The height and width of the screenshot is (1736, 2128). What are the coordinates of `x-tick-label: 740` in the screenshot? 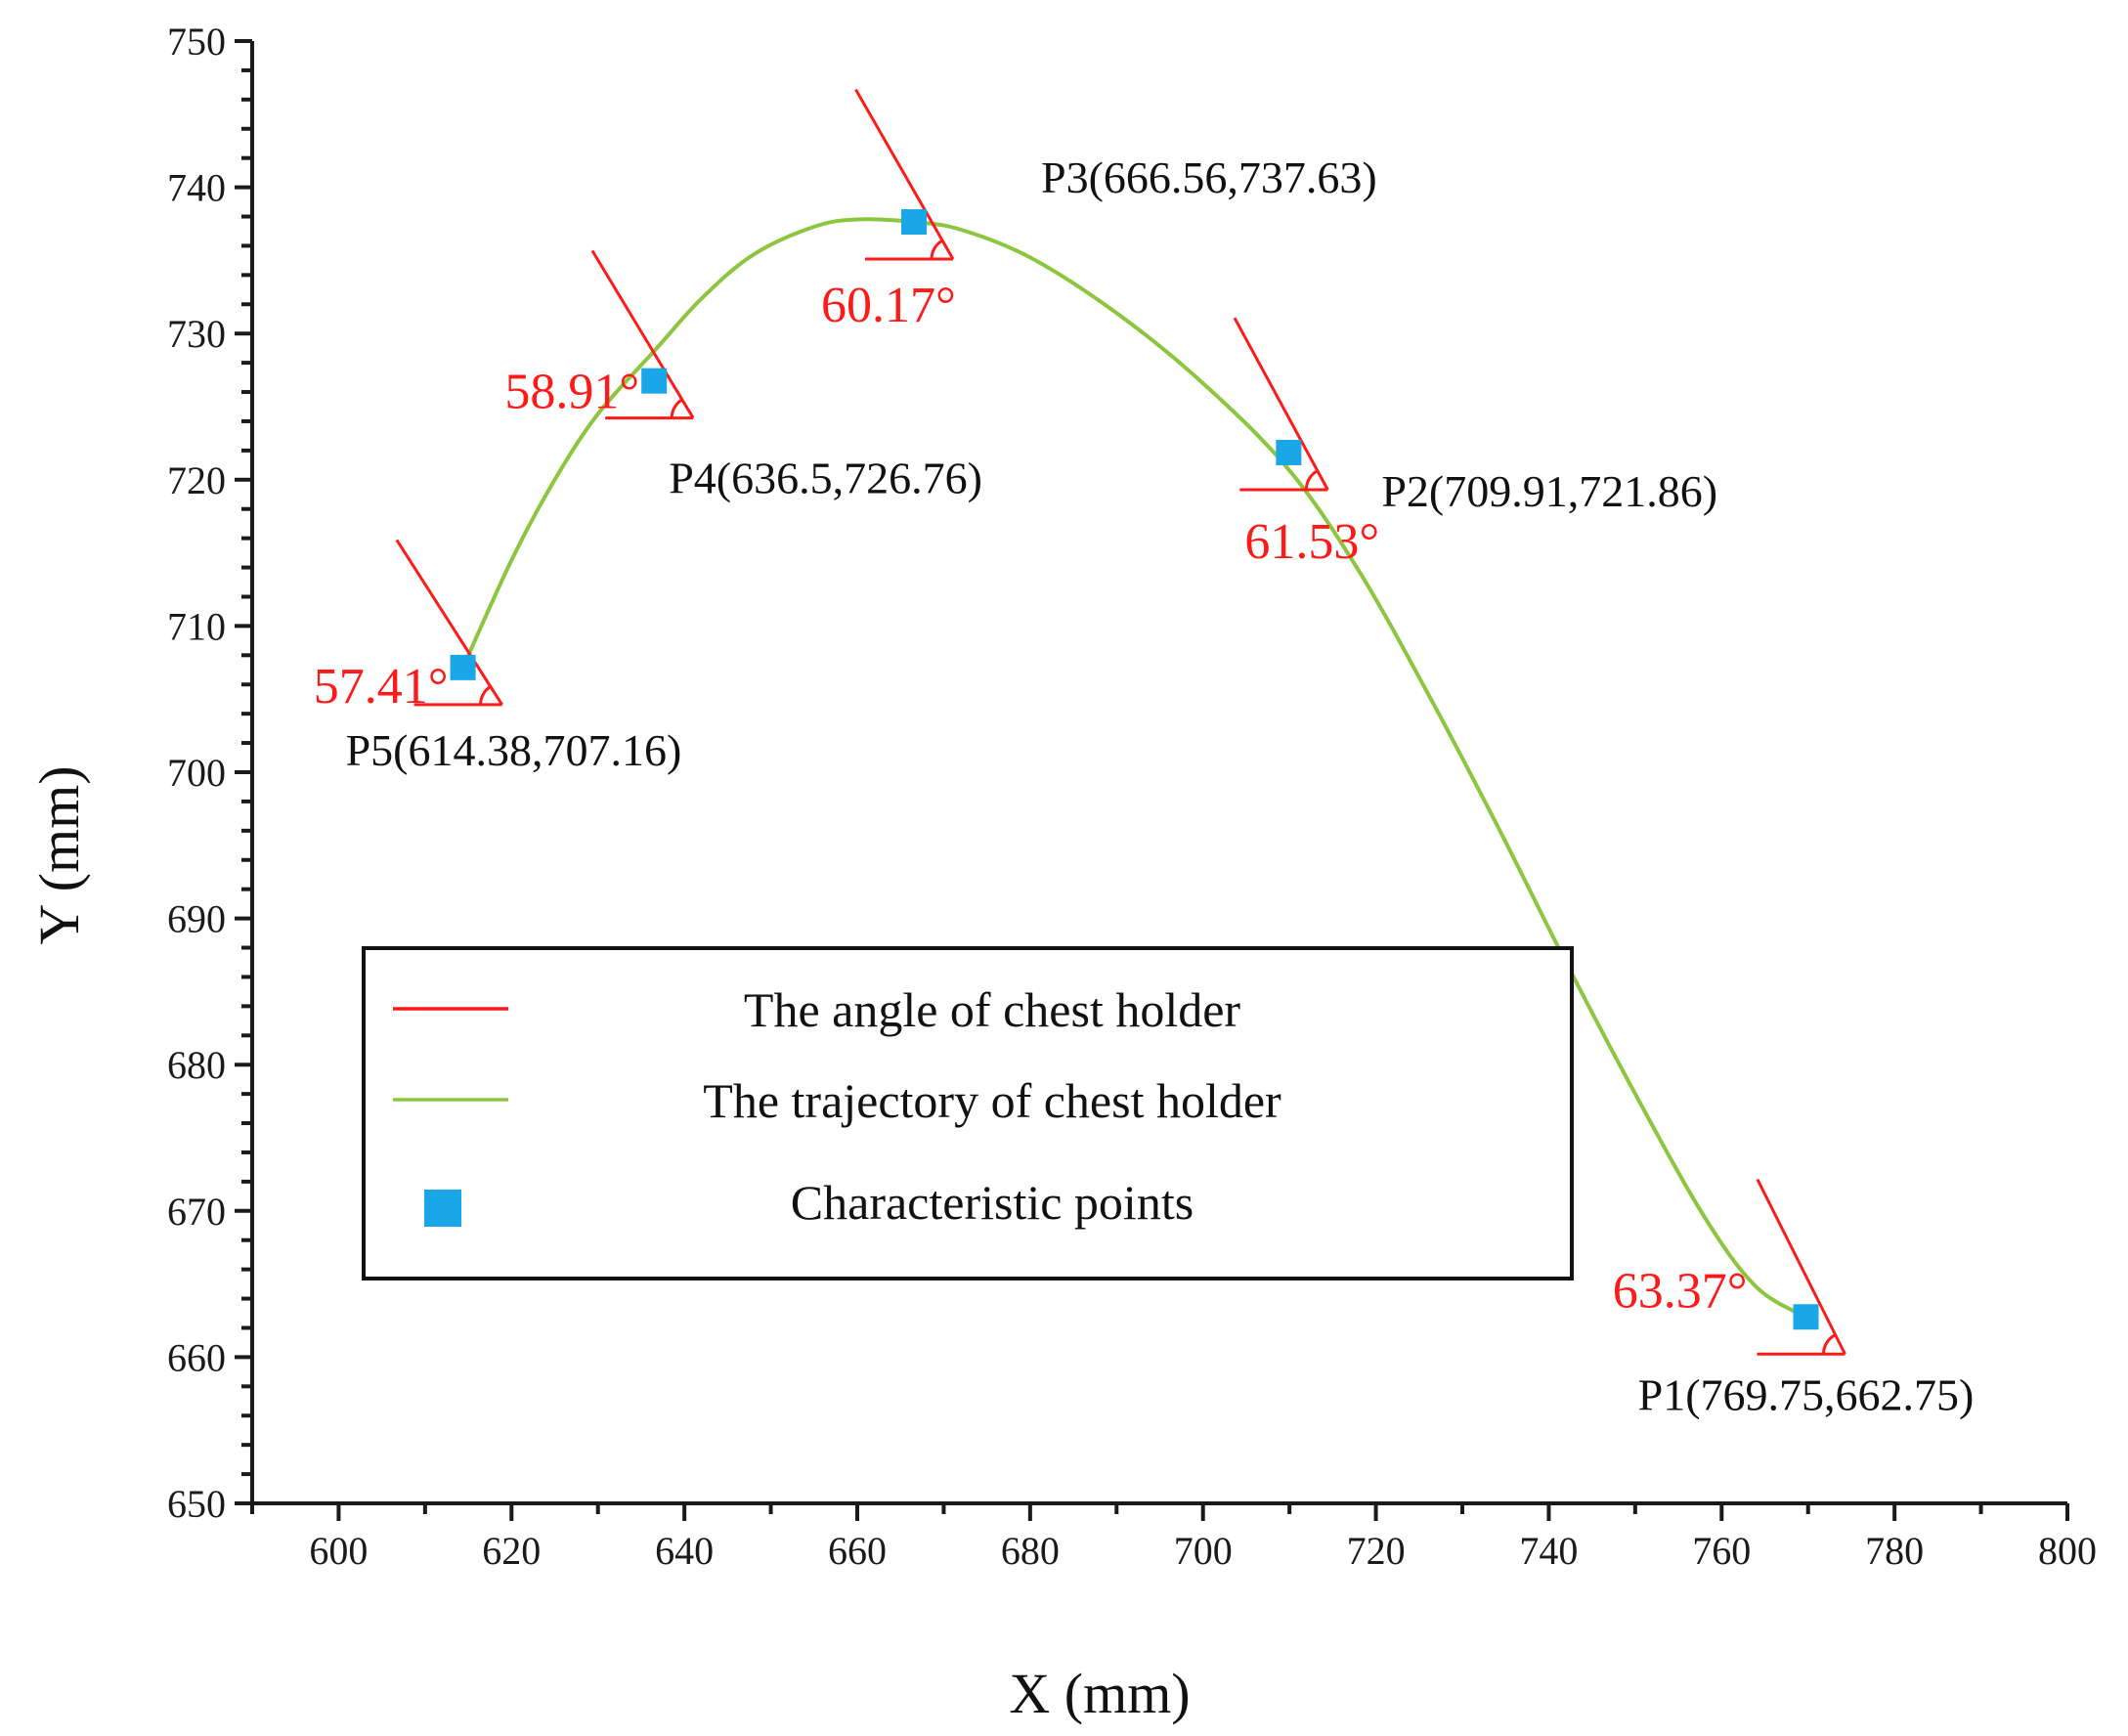 It's located at (1548, 1551).